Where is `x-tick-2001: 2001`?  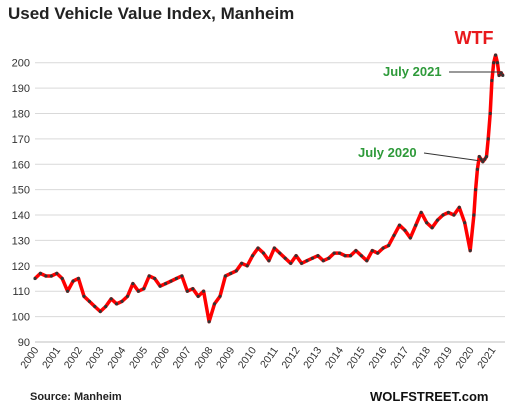 x-tick-2001: 2001 is located at coordinates (51, 358).